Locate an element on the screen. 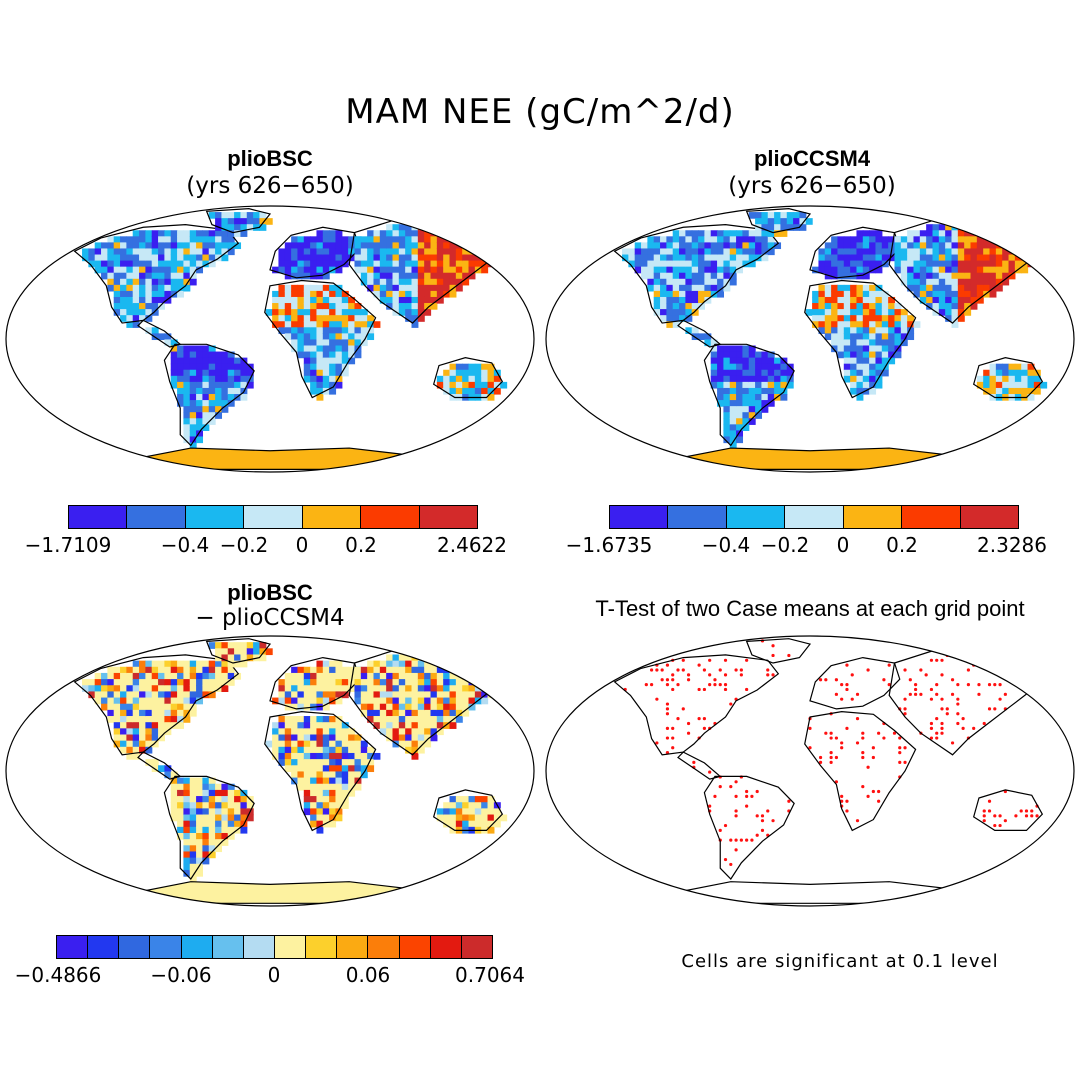 The width and height of the screenshot is (1080, 1080). panel3-title: plioBSC is located at coordinates (270, 592).